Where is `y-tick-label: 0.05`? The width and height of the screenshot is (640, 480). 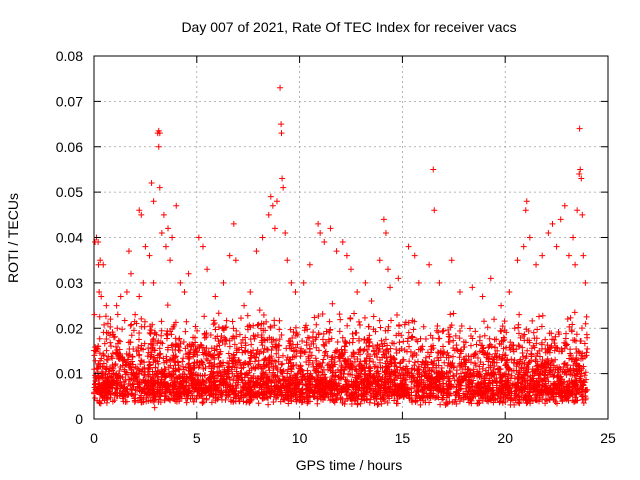 y-tick-label: 0.05 is located at coordinates (69, 192).